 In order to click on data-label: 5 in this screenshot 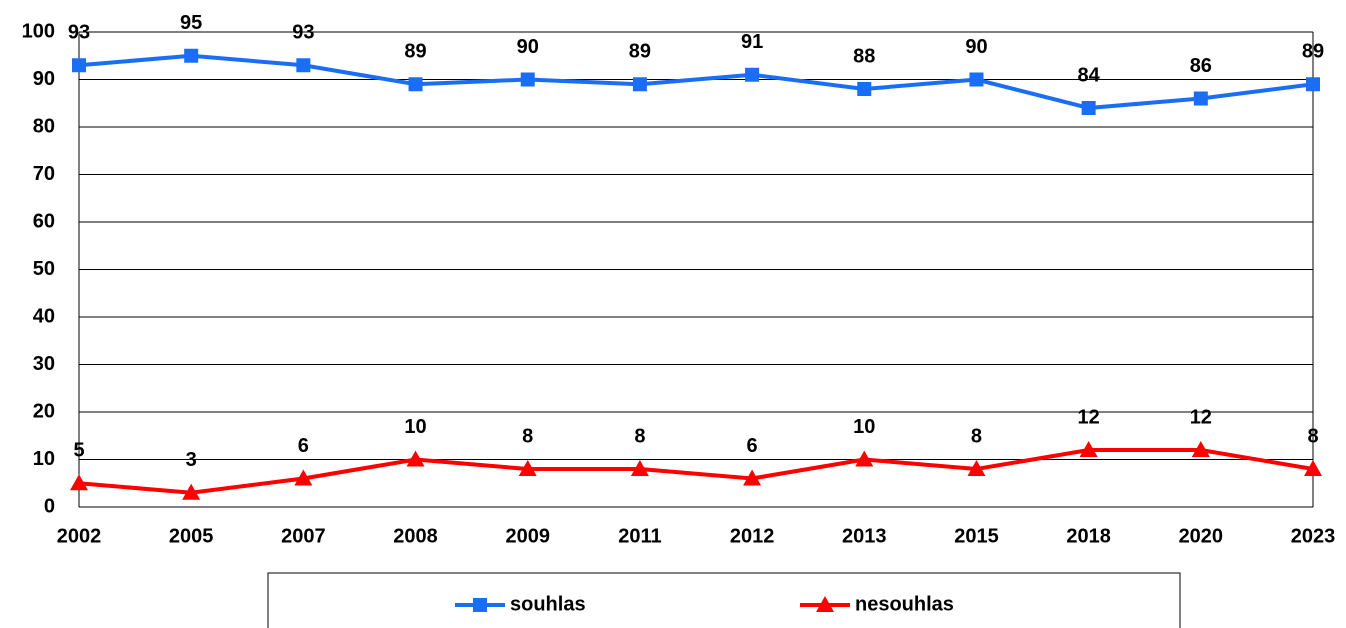, I will do `click(78, 451)`.